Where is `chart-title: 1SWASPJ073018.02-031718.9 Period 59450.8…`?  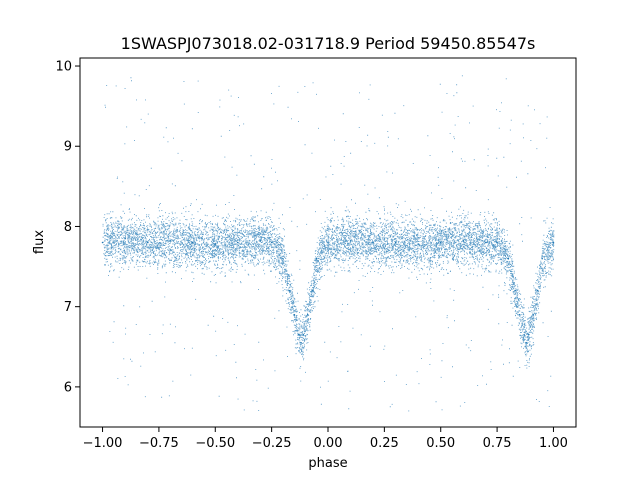
chart-title: 1SWASPJ073018.02-031718.9 Period 59450.8… is located at coordinates (328, 43).